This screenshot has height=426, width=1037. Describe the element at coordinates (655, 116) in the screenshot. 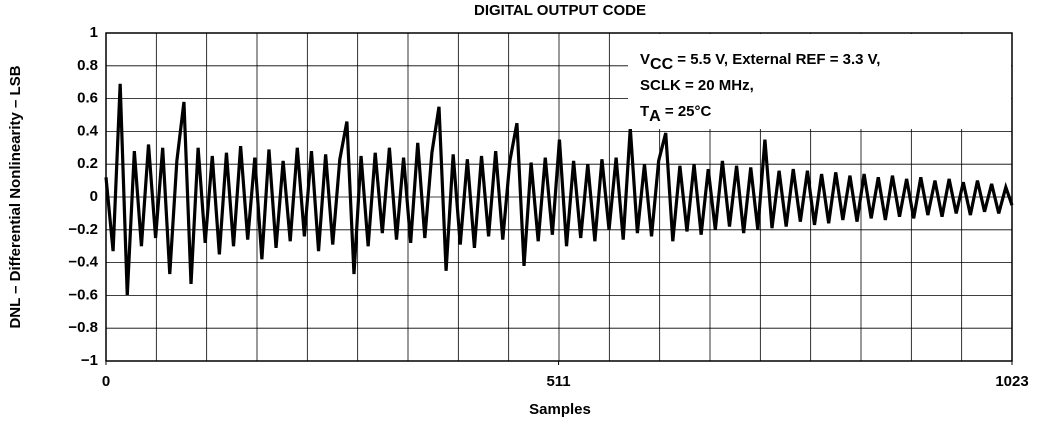

I see `annotation-sub: A` at that location.